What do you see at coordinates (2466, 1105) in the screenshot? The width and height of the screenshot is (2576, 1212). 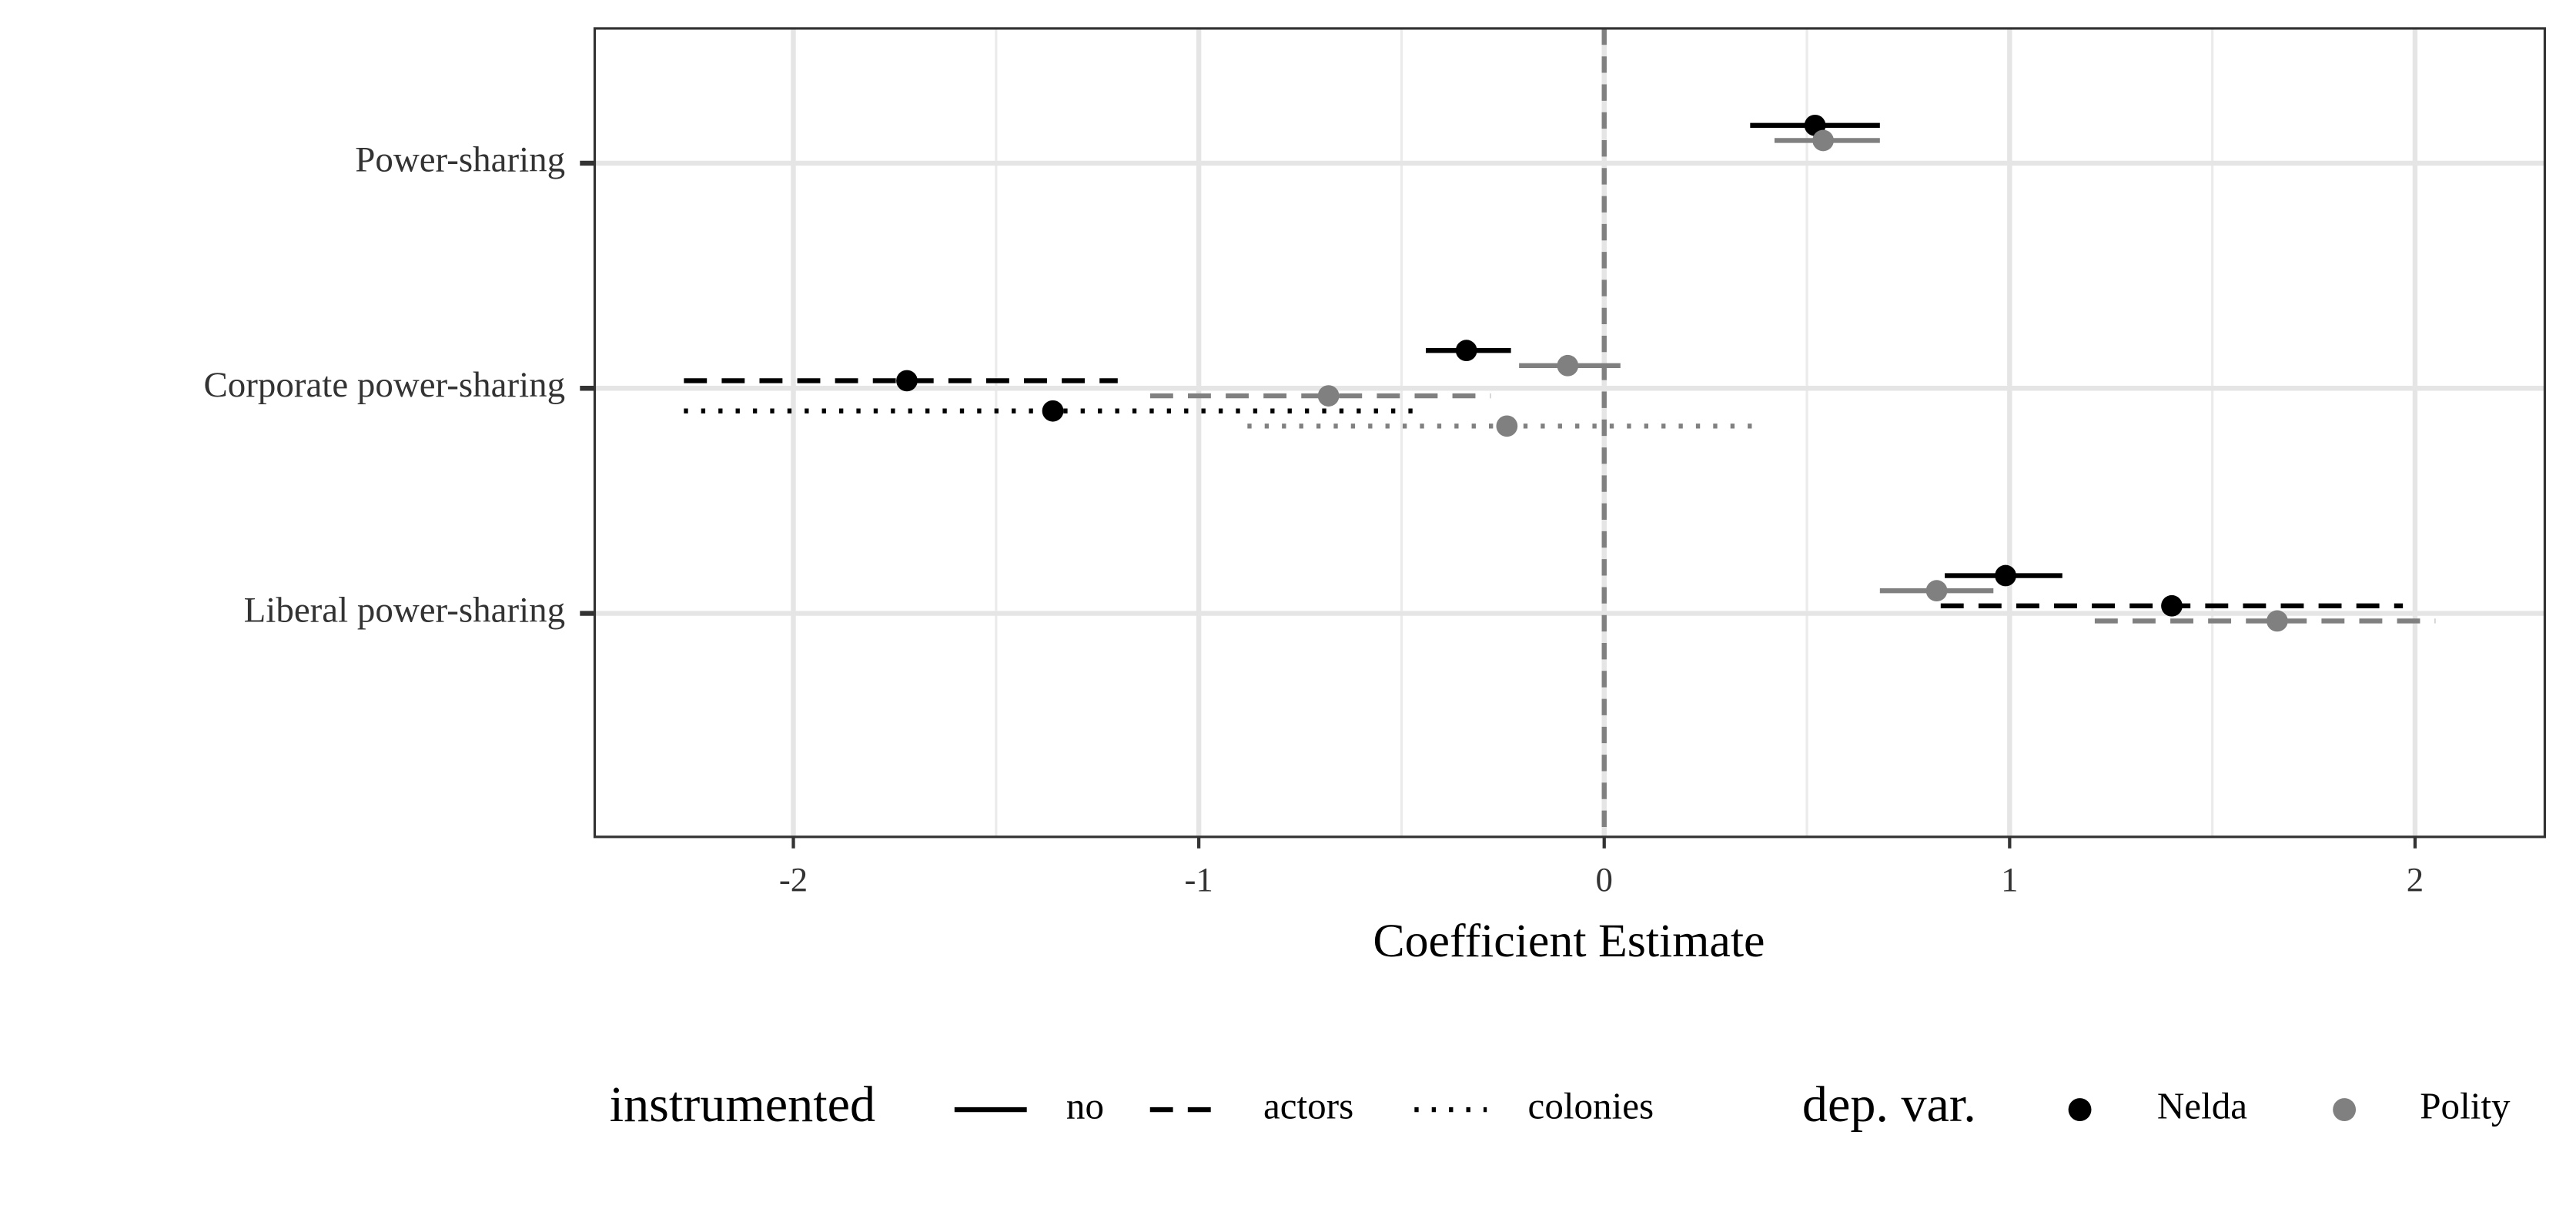 I see `legend-label: Polity` at bounding box center [2466, 1105].